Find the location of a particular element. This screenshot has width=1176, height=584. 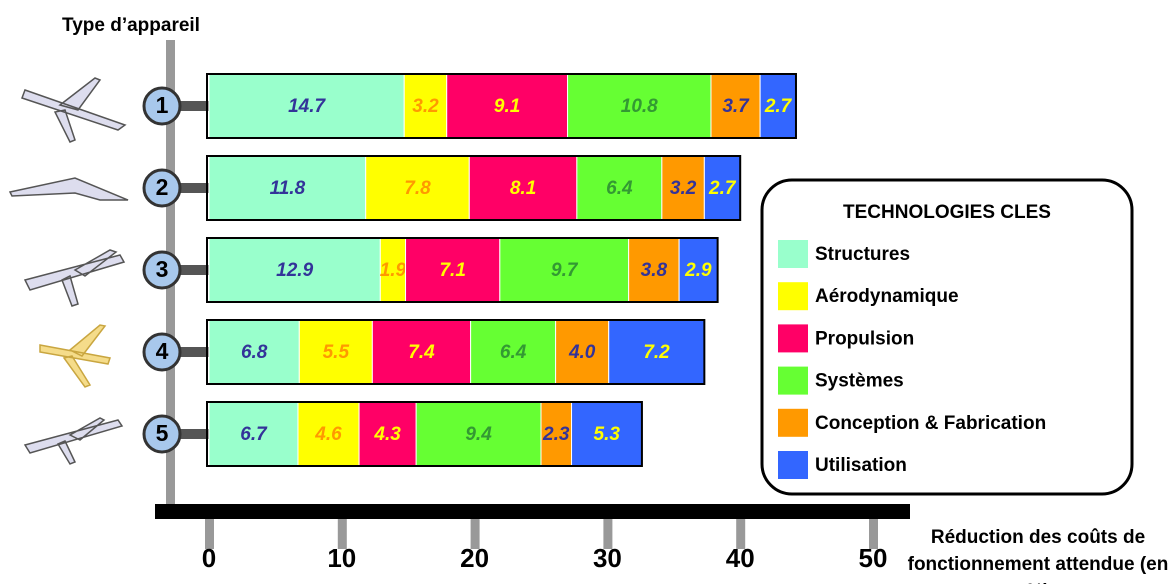

value-label: 6.7 is located at coordinates (254, 434).